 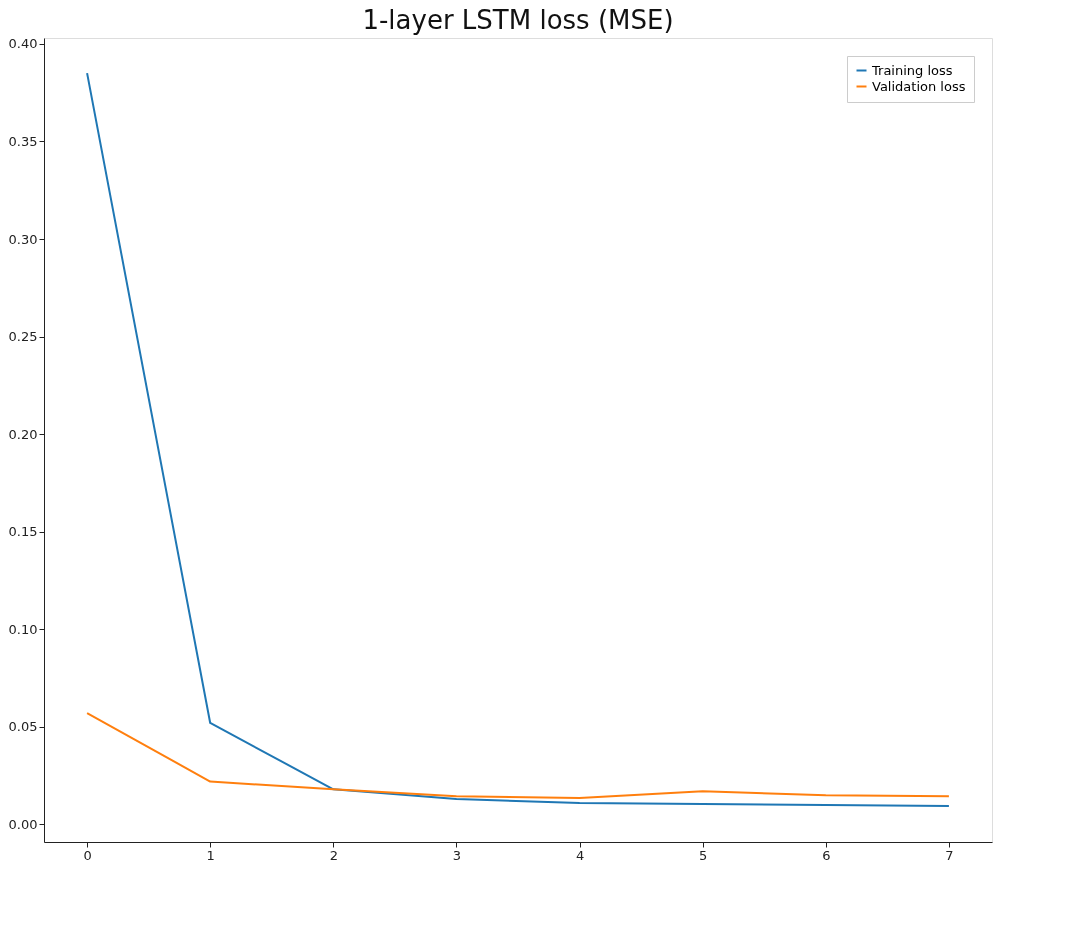 What do you see at coordinates (580, 855) in the screenshot?
I see `x-tick-label: 4` at bounding box center [580, 855].